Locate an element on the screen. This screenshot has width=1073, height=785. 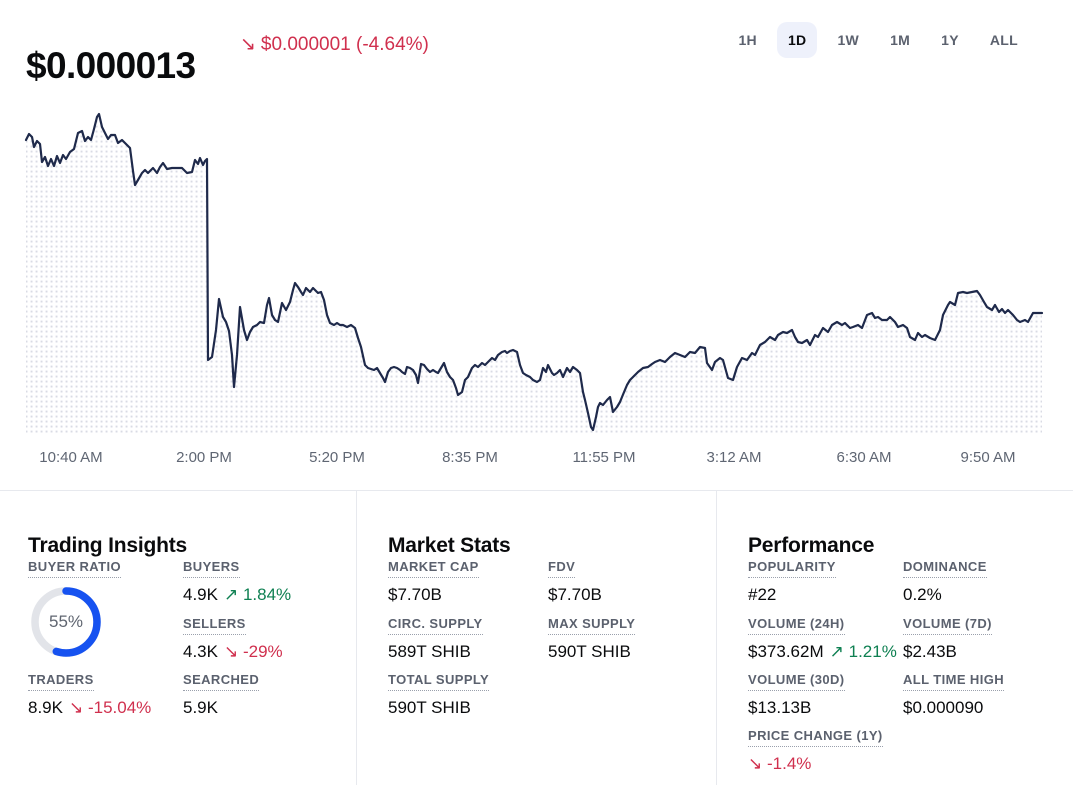
buyers-change: ↗ 1.84% is located at coordinates (257, 594).